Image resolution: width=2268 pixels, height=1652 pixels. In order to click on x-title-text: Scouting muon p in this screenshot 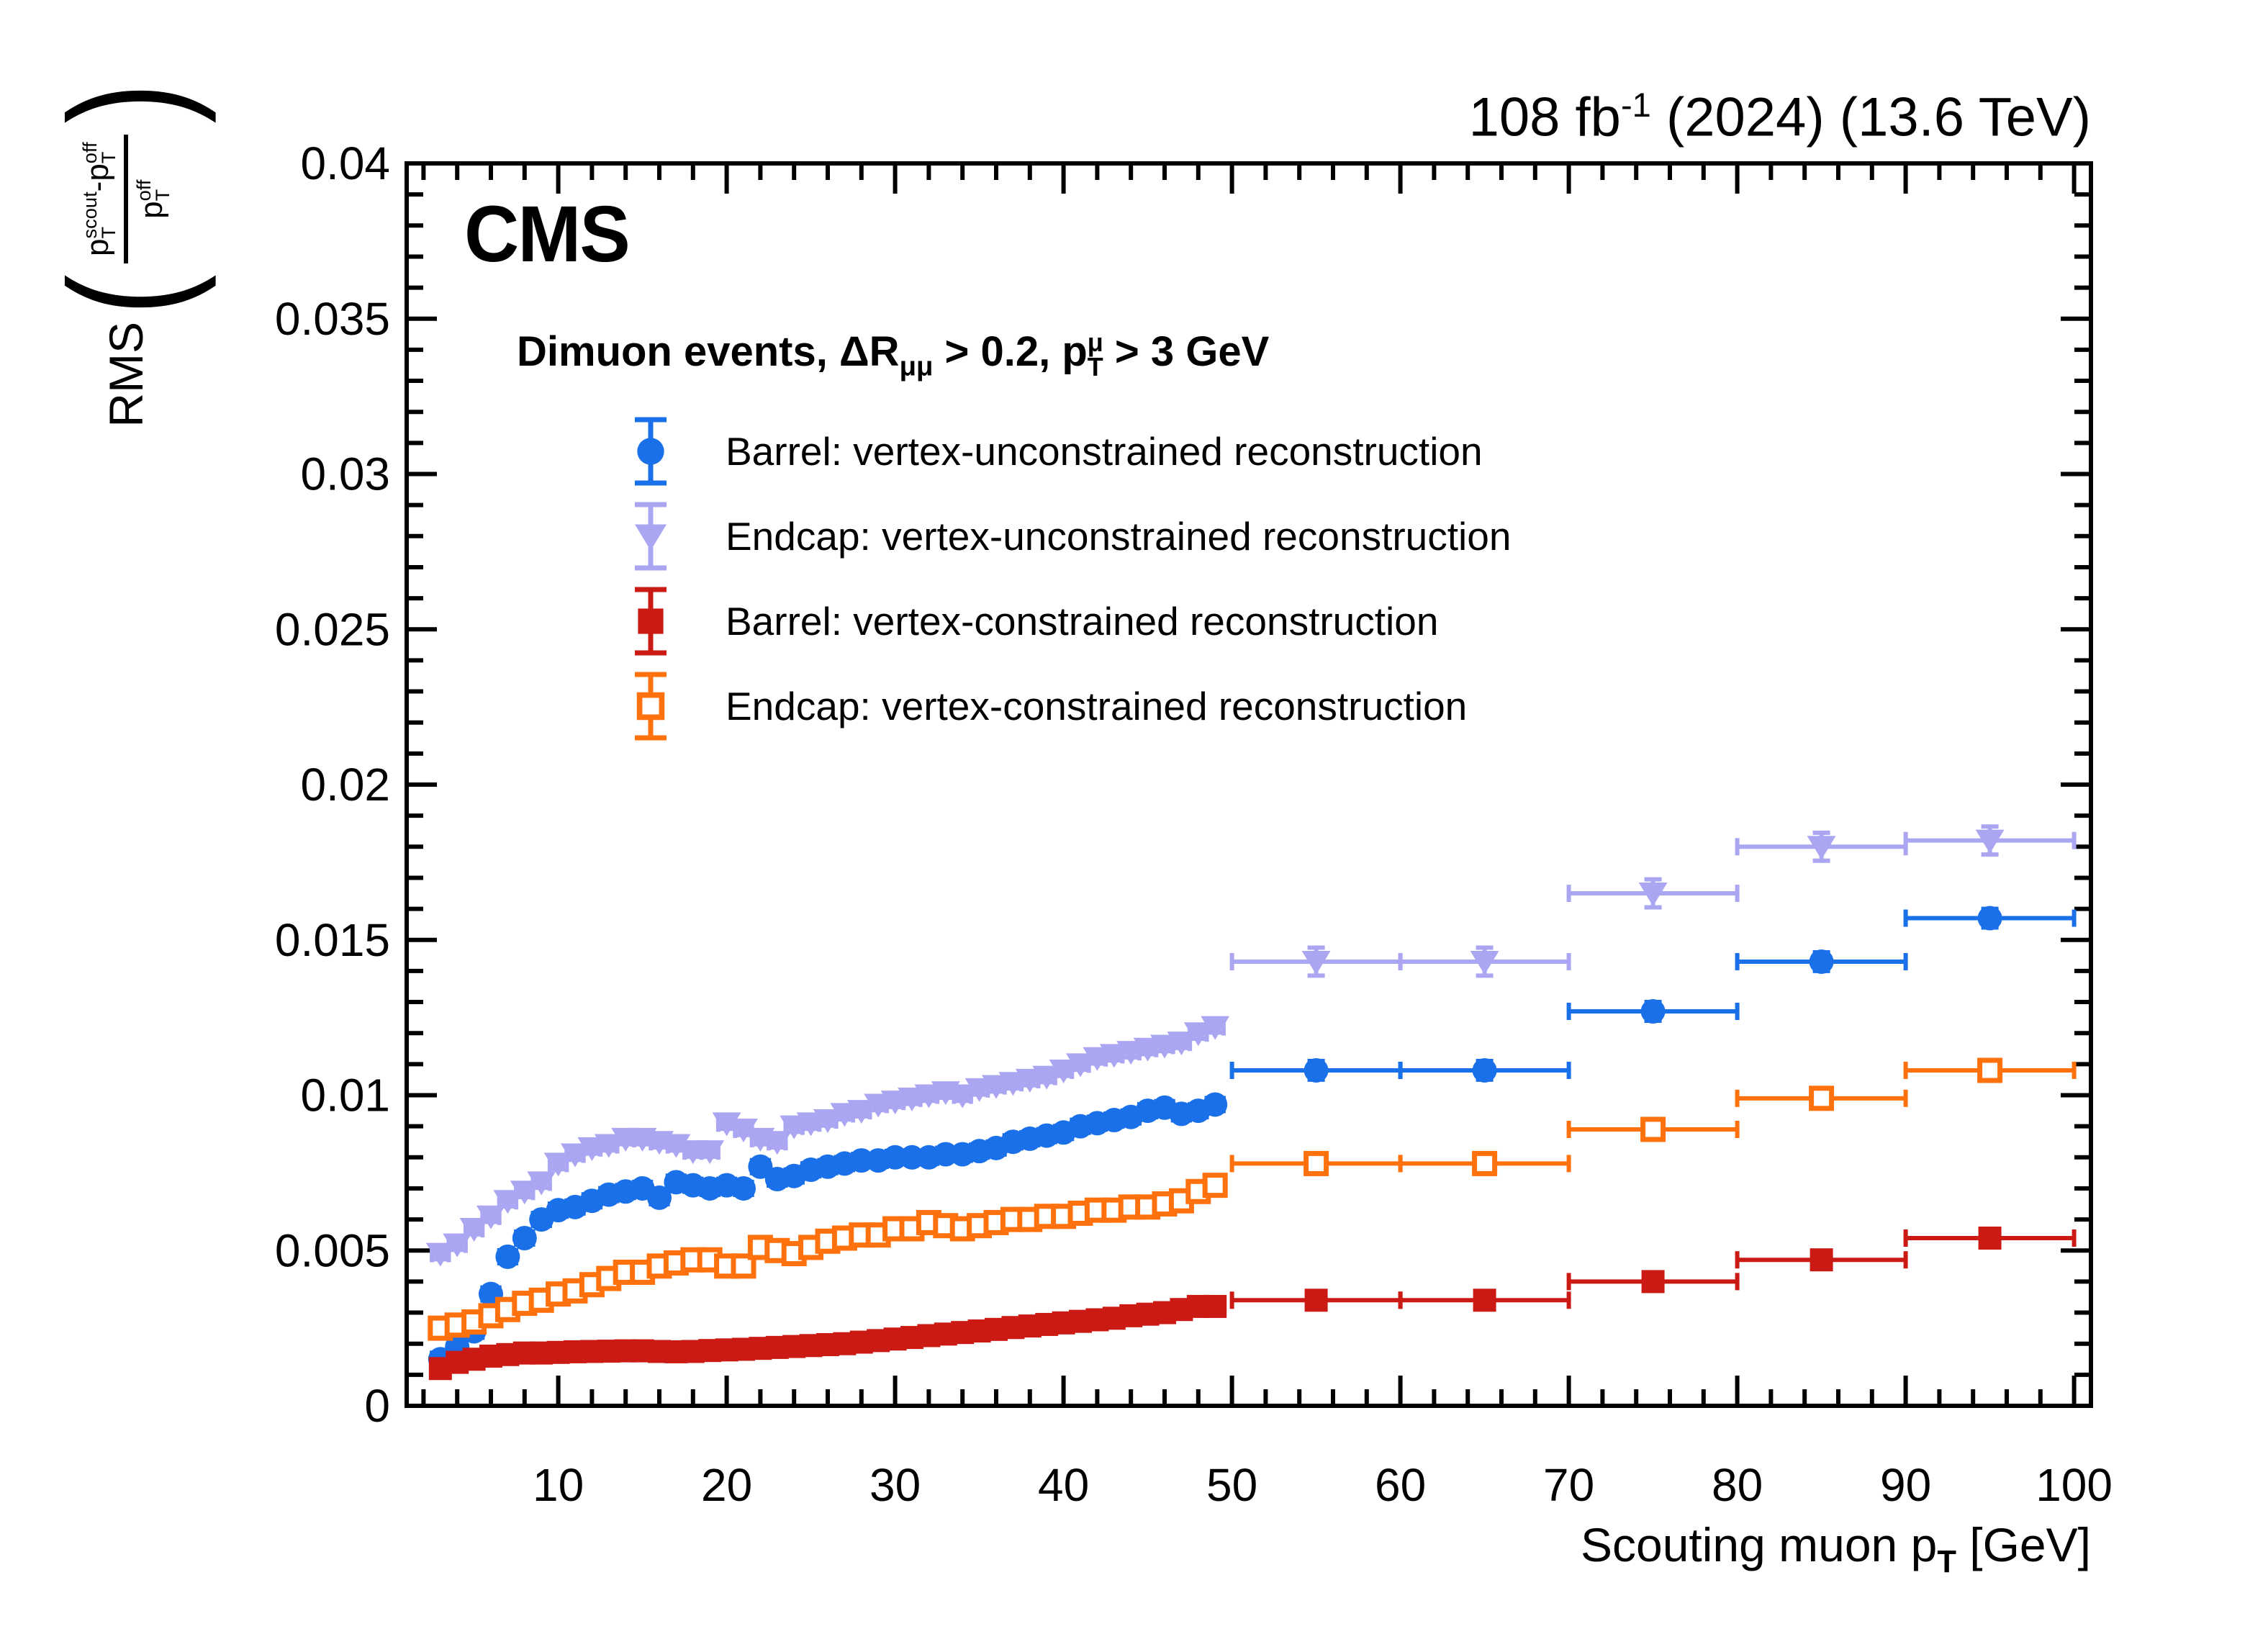, I will do `click(1759, 1545)`.